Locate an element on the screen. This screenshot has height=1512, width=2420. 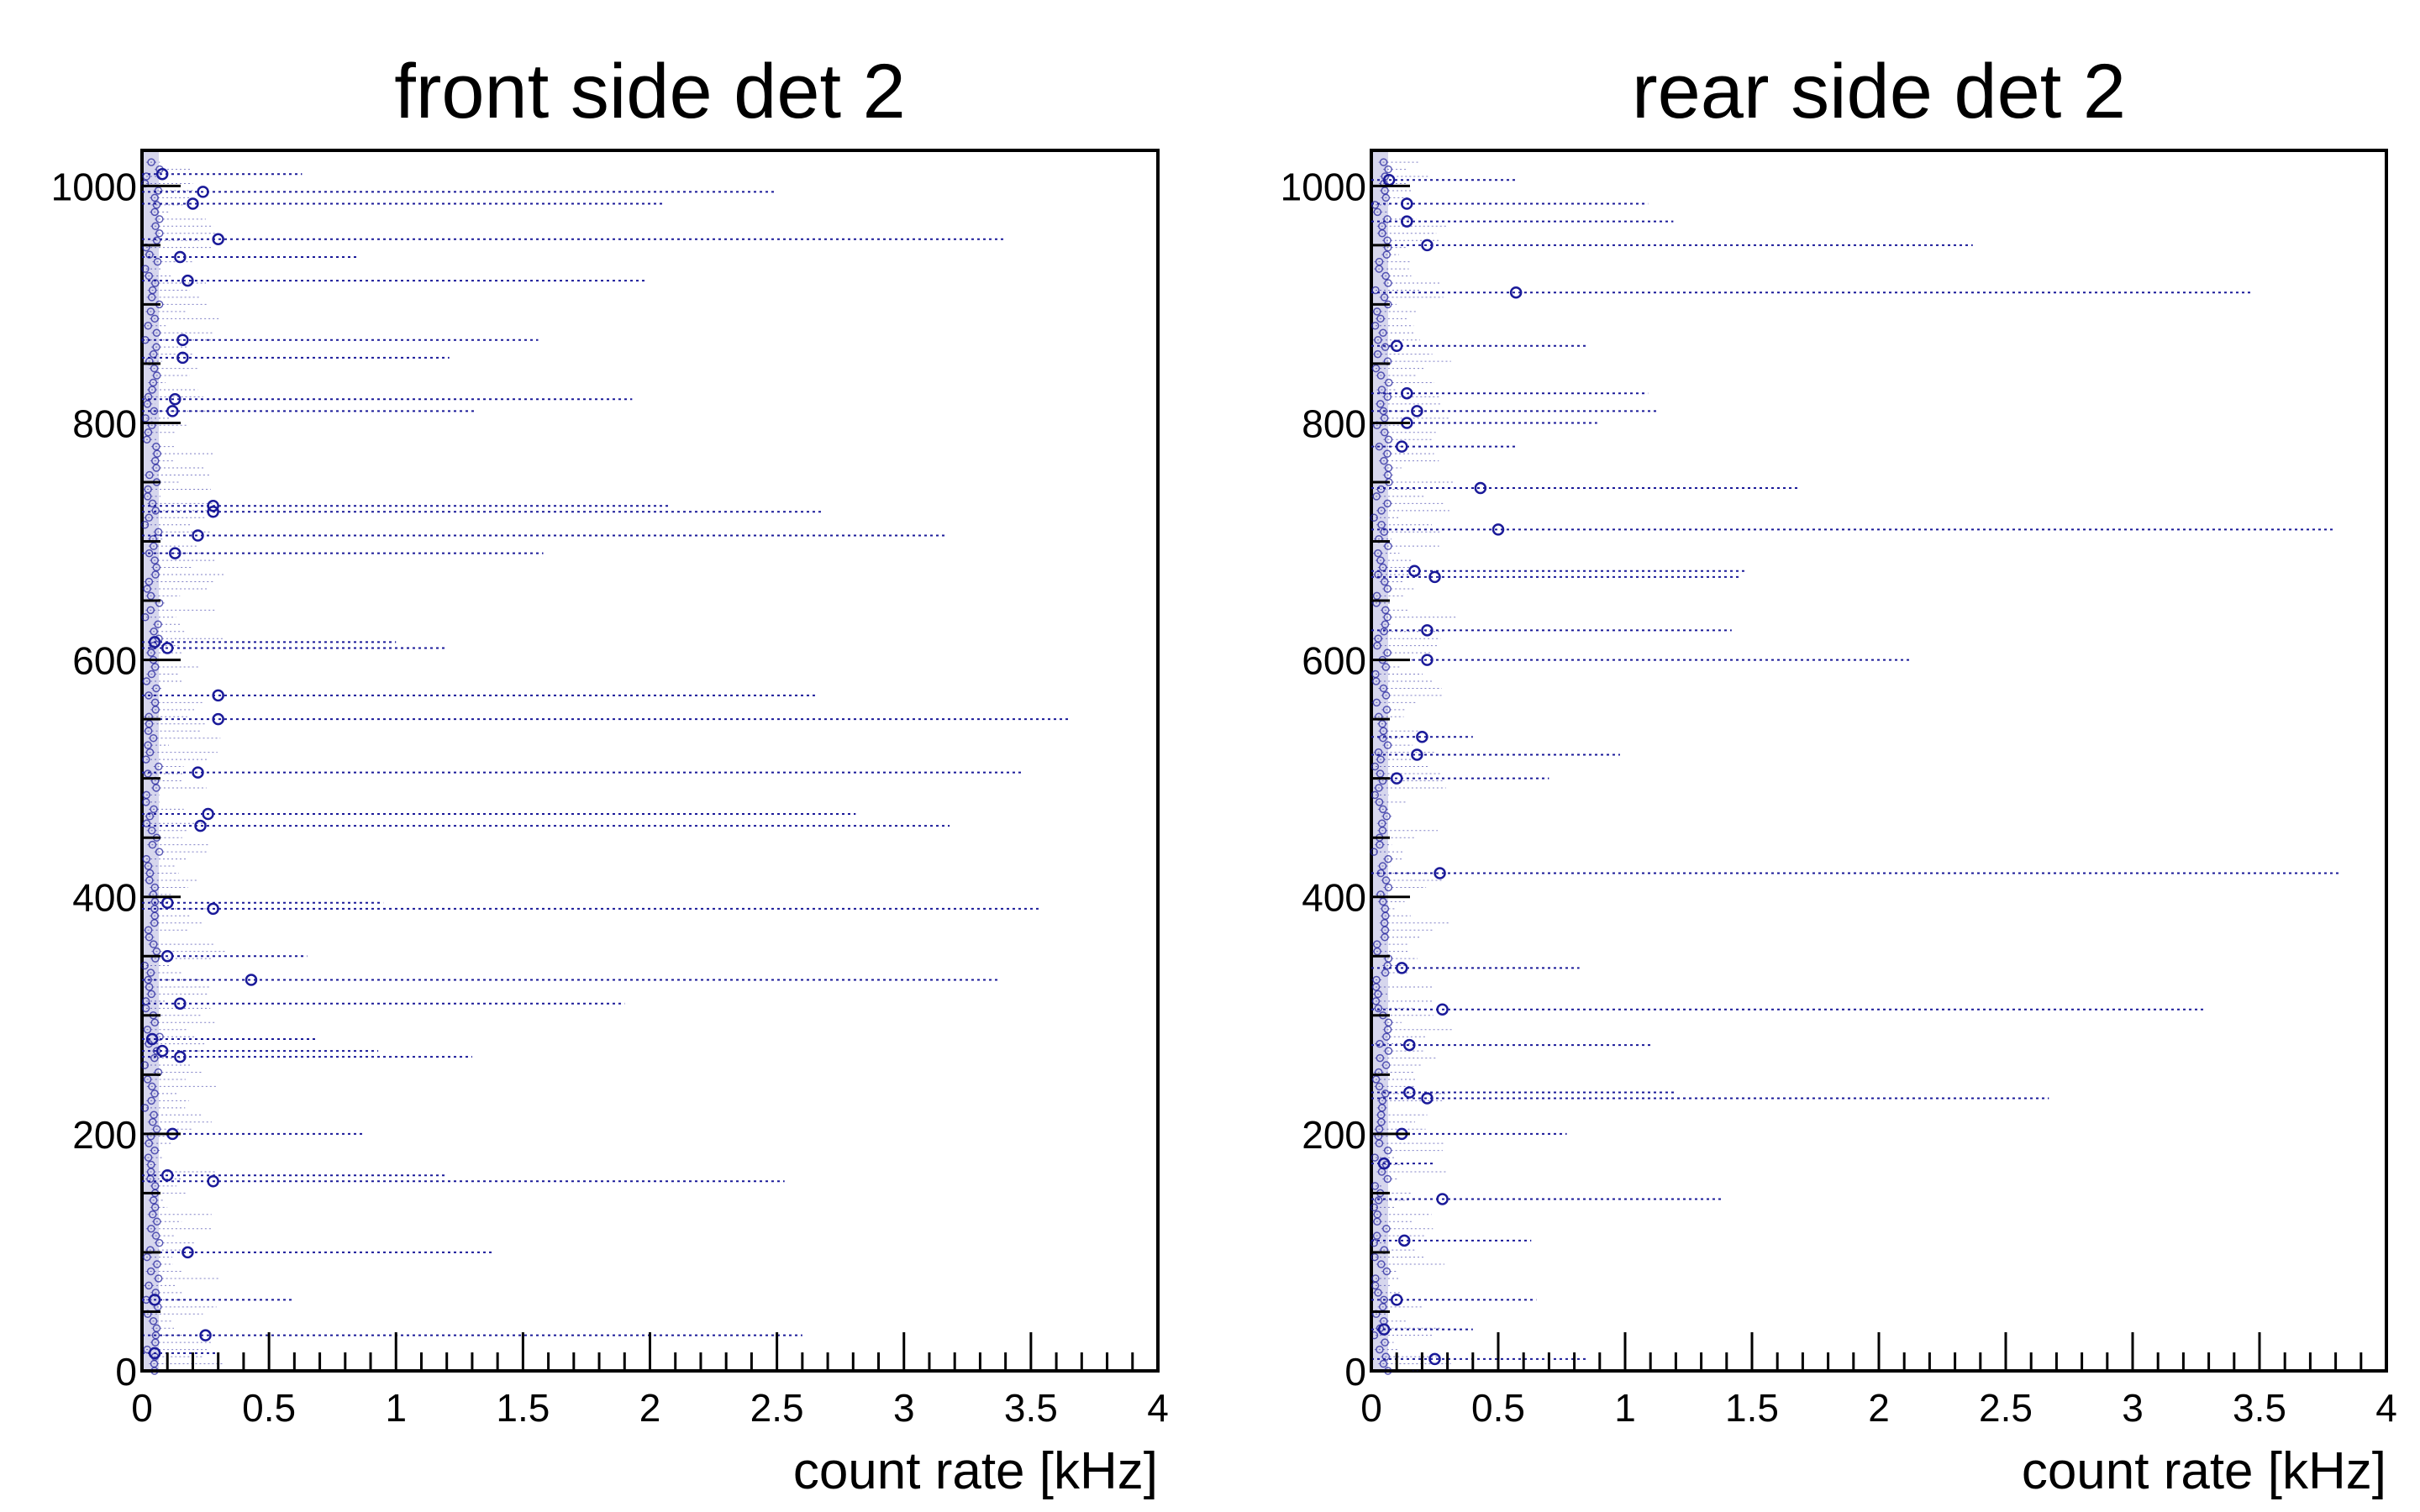
x-axis: 0 0.5 1 1.5 2 2.5 3 3.5 4 count rate [kHz] is located at coordinates (650, 1416).